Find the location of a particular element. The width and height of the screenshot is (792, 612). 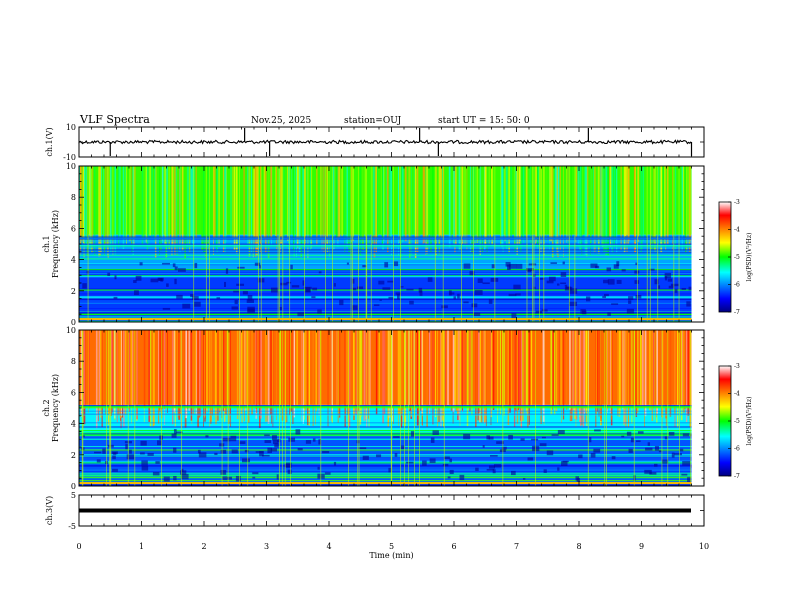

y-tick-label: 10 is located at coordinates (71, 127).